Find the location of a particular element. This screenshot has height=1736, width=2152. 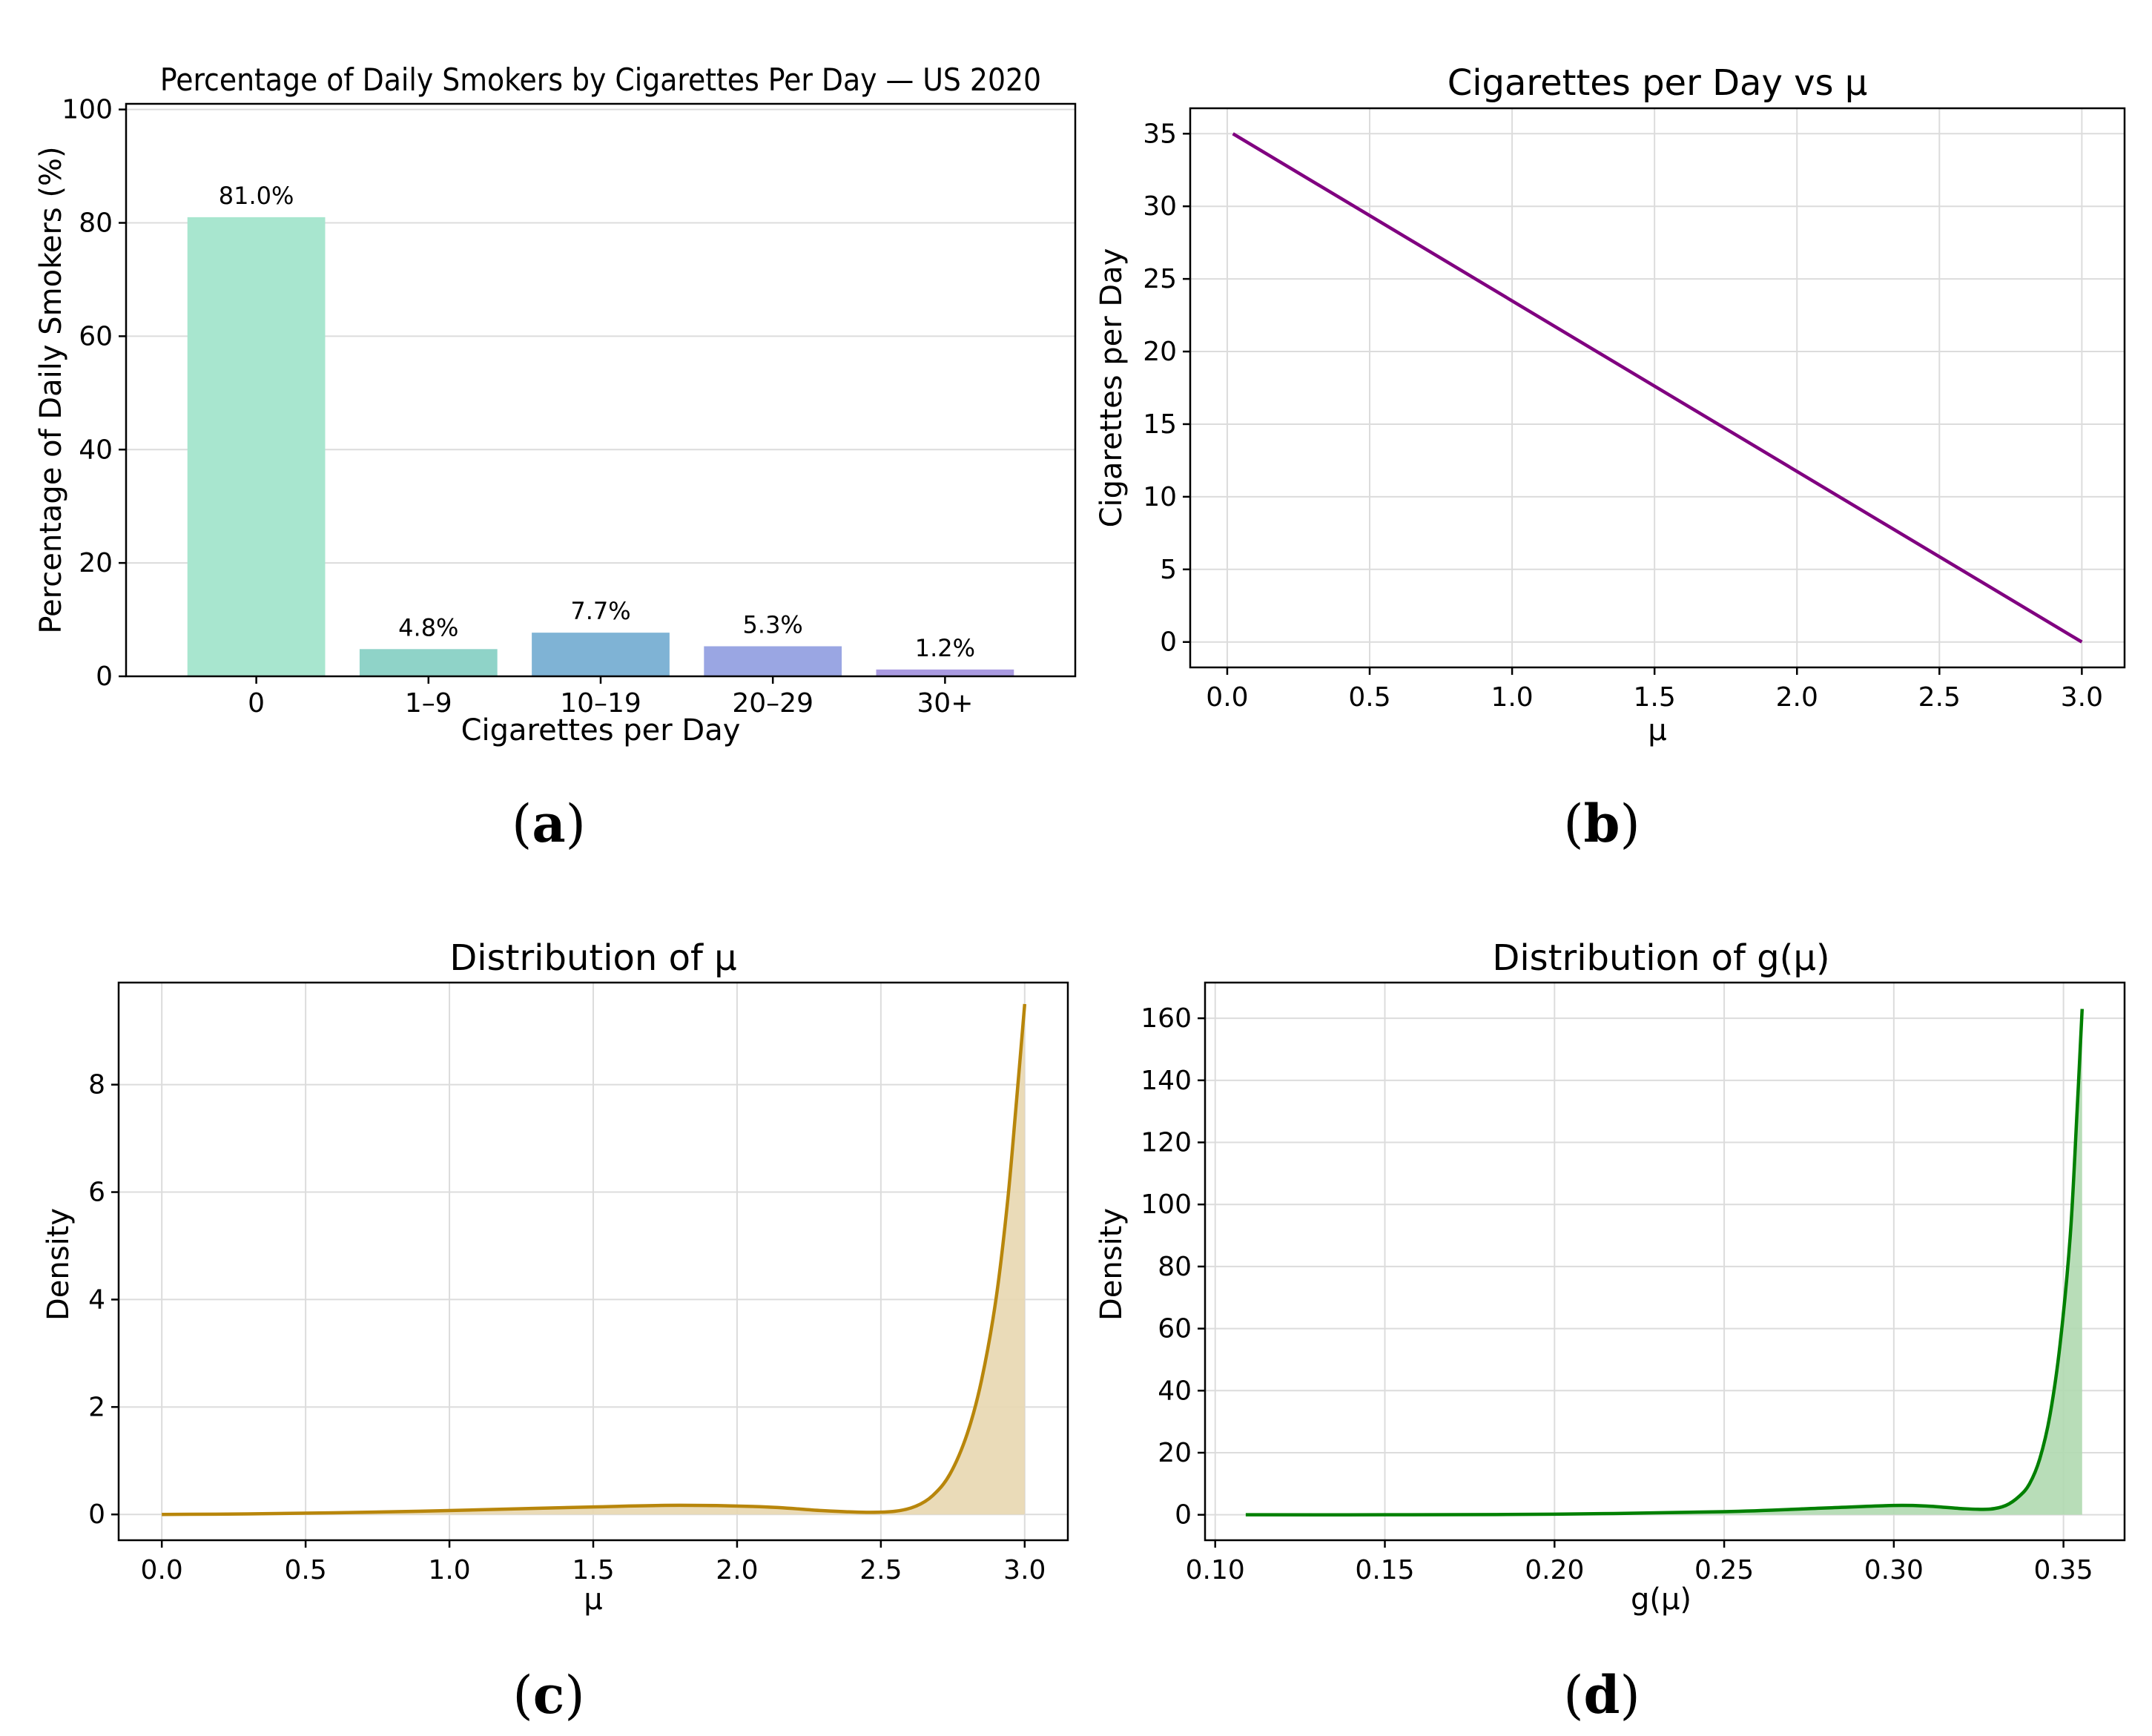

chart-d-y-ticks: 0 20 40 60 80 100 120 140 160 is located at coordinates (1173, 1267).